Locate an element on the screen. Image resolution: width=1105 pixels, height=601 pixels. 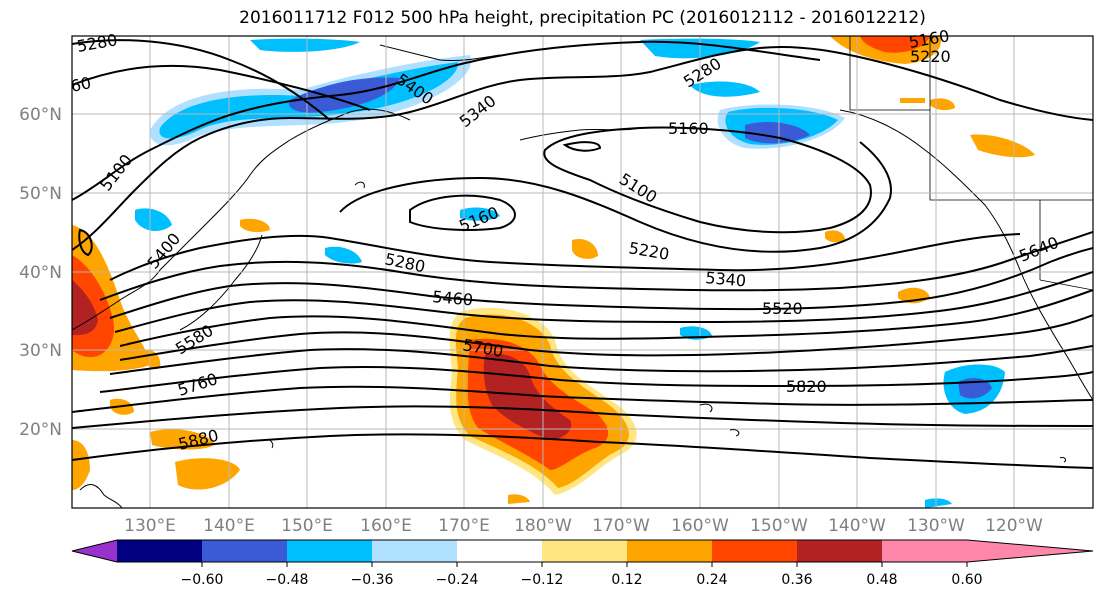
lat-label: 40°N is located at coordinates (40, 273).